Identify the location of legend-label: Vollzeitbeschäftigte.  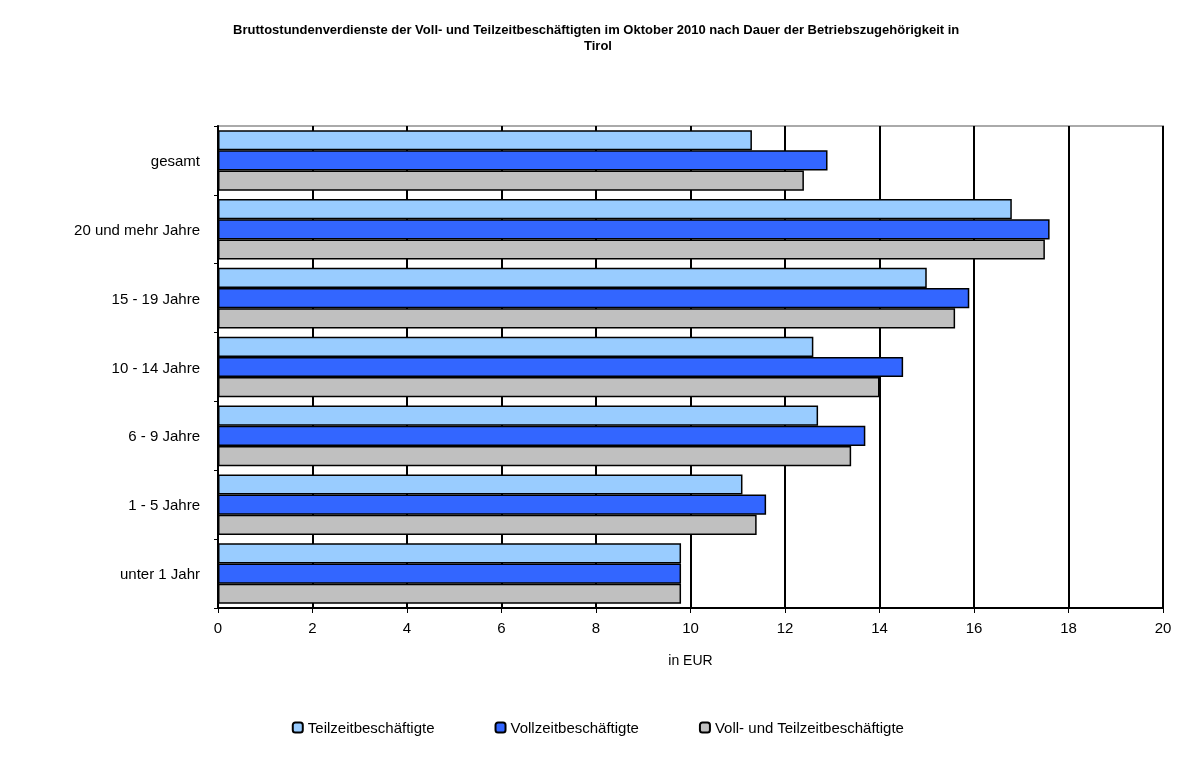
(574, 727).